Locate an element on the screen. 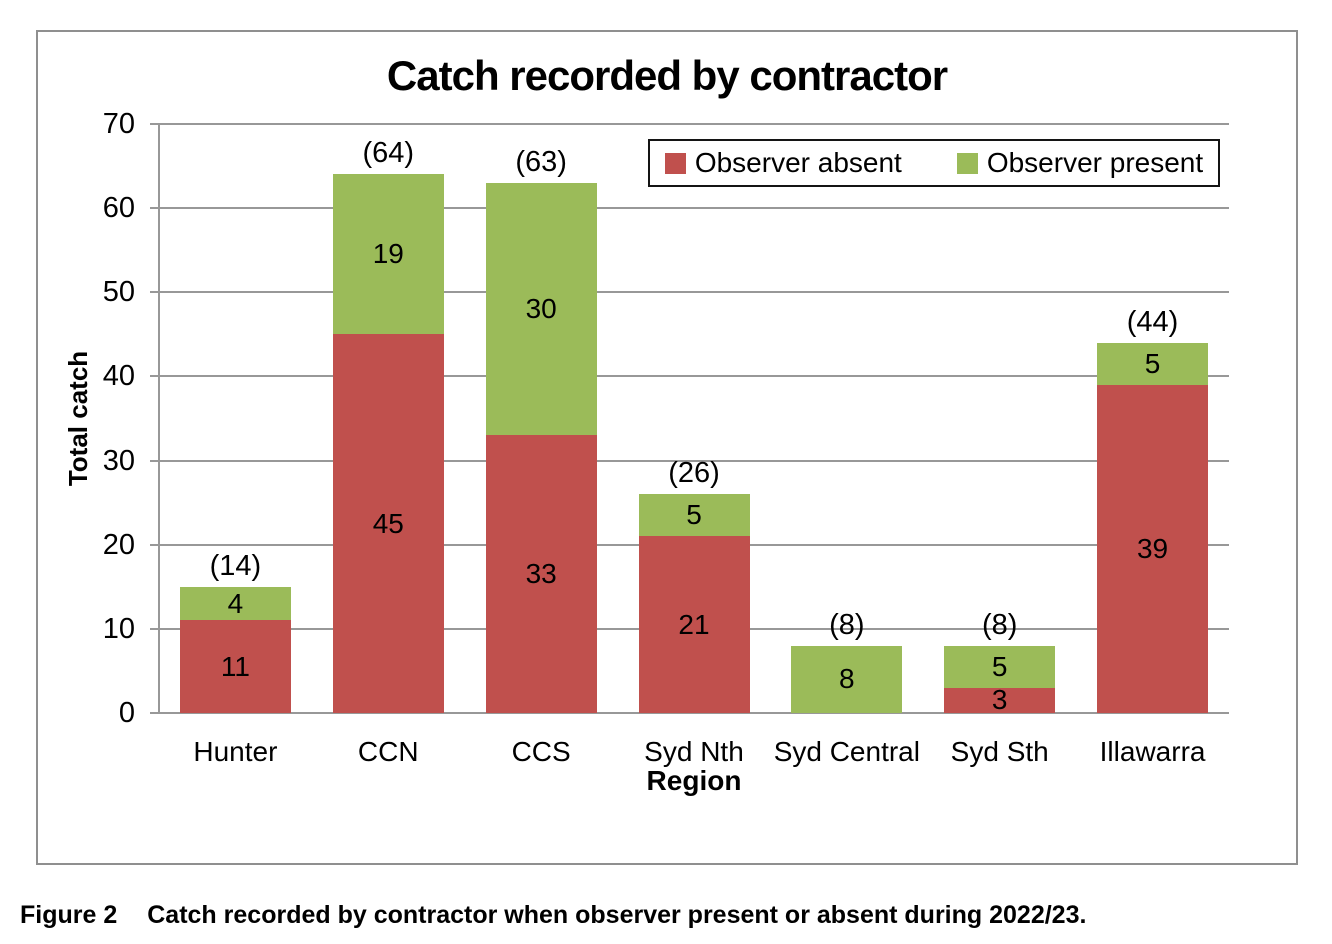 The image size is (1332, 944). bar-value-label: 19 is located at coordinates (388, 254).